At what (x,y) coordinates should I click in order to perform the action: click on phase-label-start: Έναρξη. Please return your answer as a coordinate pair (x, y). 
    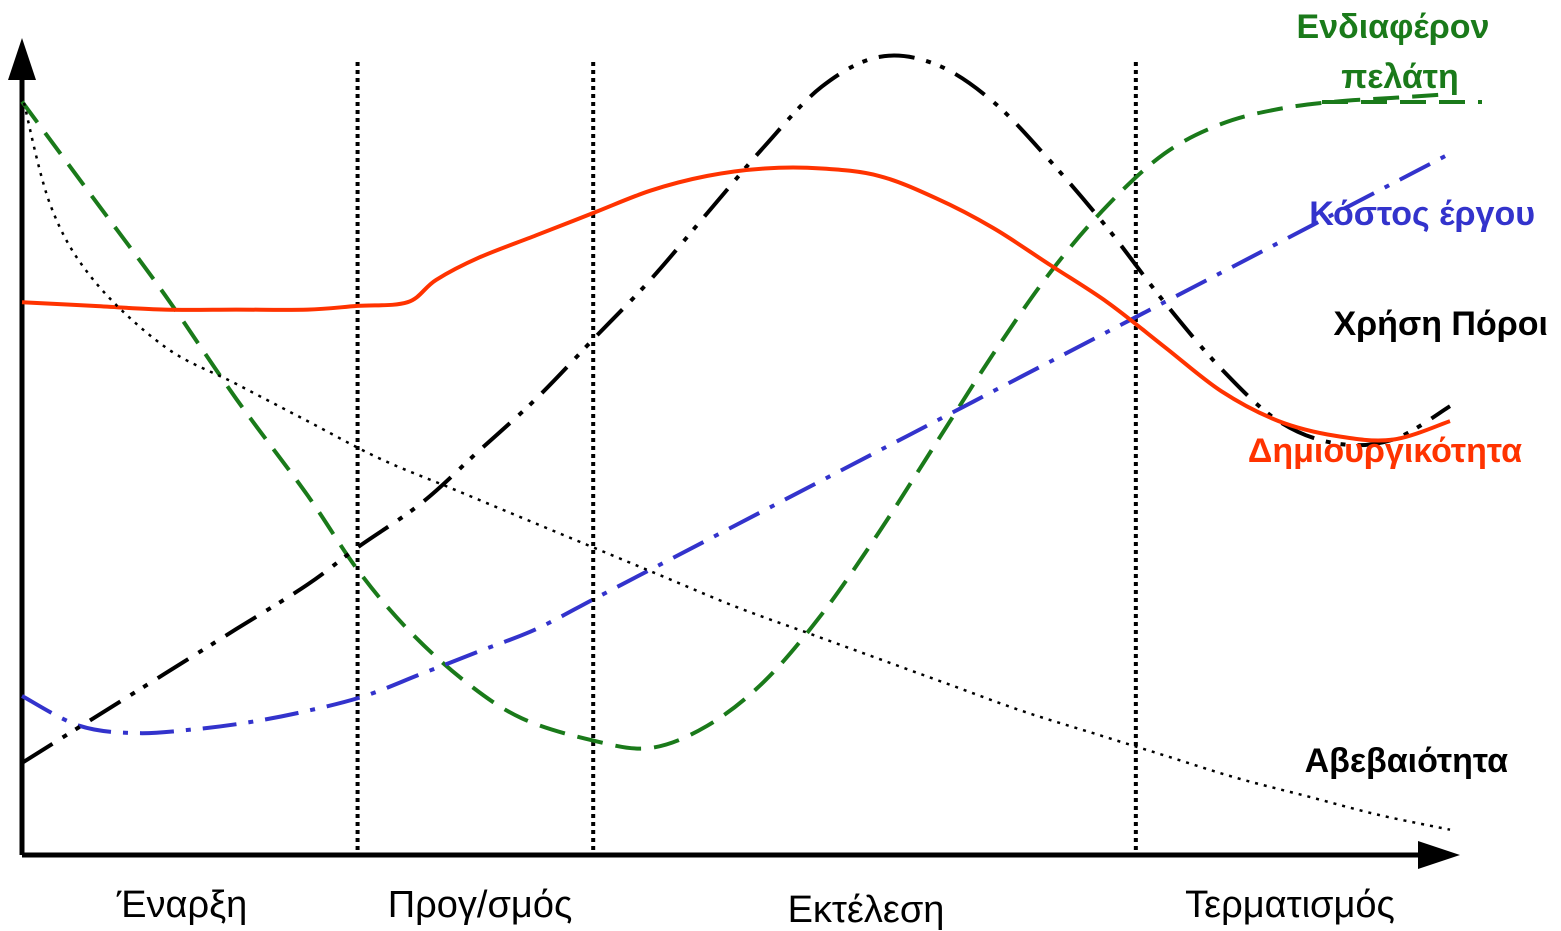
    Looking at the image, I should click on (182, 905).